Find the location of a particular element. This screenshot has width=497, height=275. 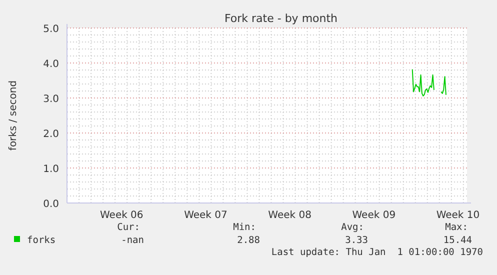

y-tick-label: 5.0 is located at coordinates (51, 29).